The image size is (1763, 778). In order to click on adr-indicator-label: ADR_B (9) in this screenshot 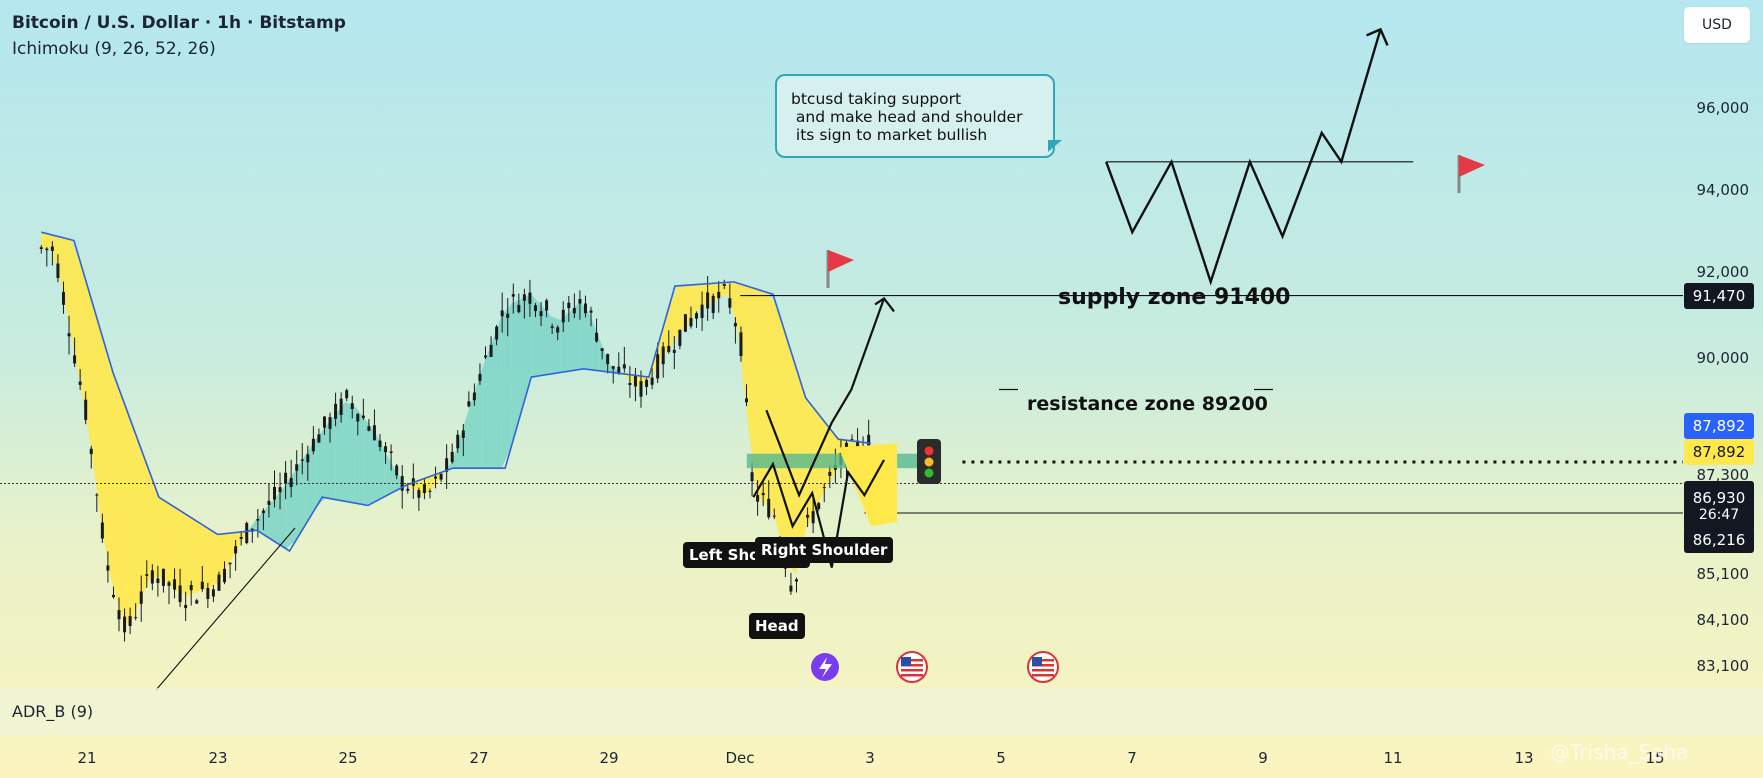, I will do `click(53, 711)`.